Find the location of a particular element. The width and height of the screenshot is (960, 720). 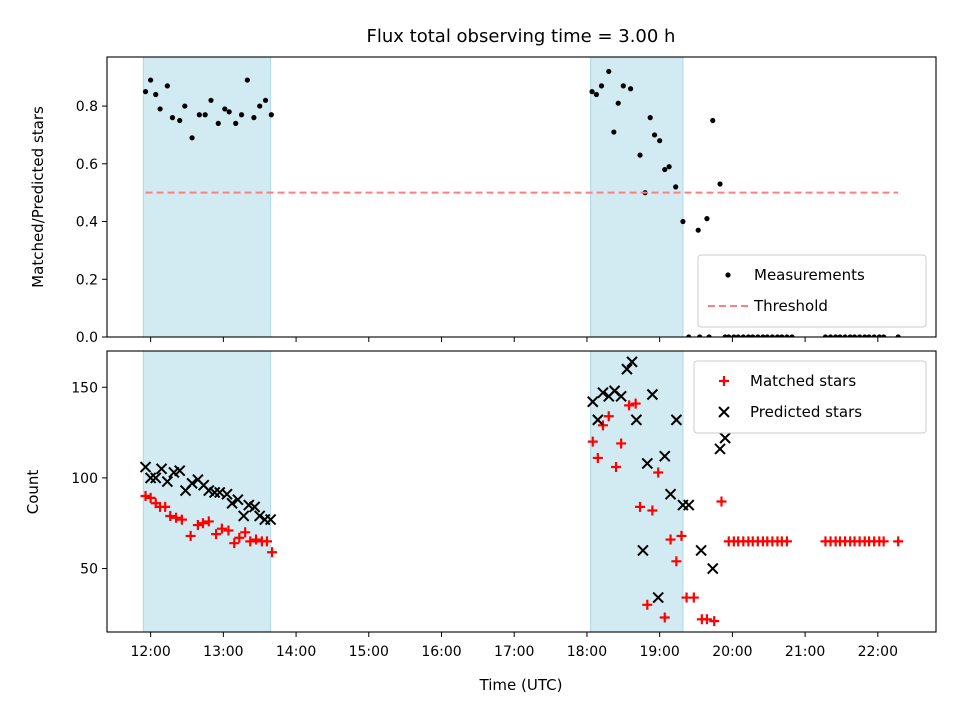

legend-label: Threshold is located at coordinates (790, 306).